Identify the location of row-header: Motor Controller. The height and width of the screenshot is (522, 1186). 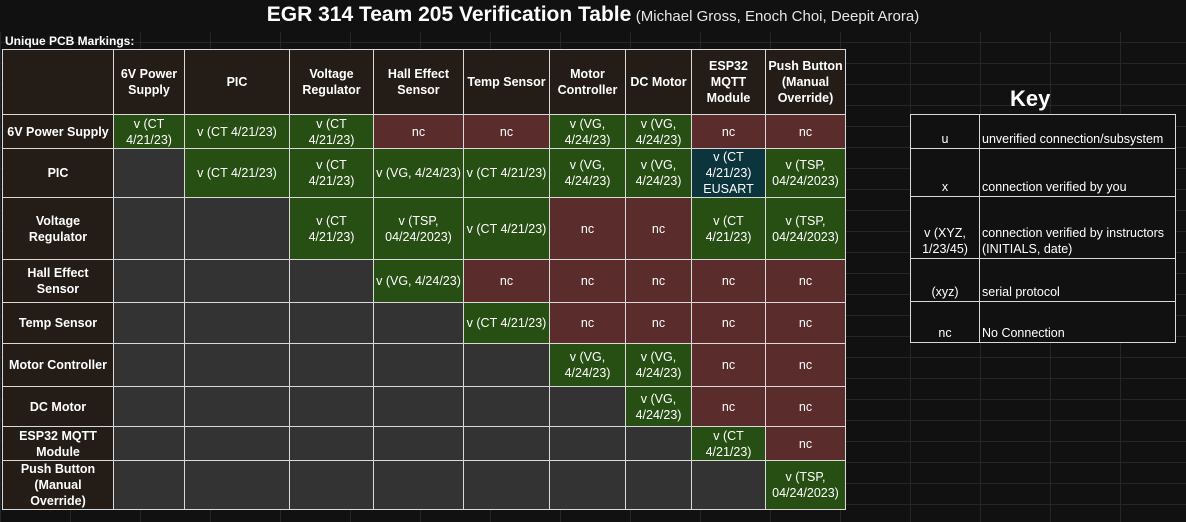
(58, 365).